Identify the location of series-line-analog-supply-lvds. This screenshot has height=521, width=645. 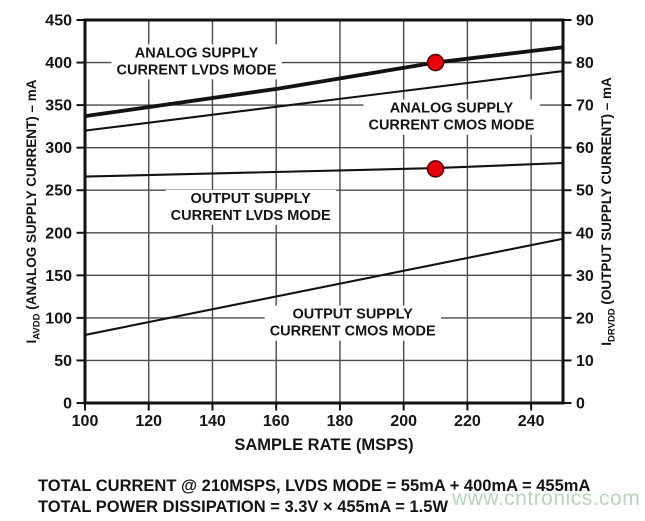
(324, 82).